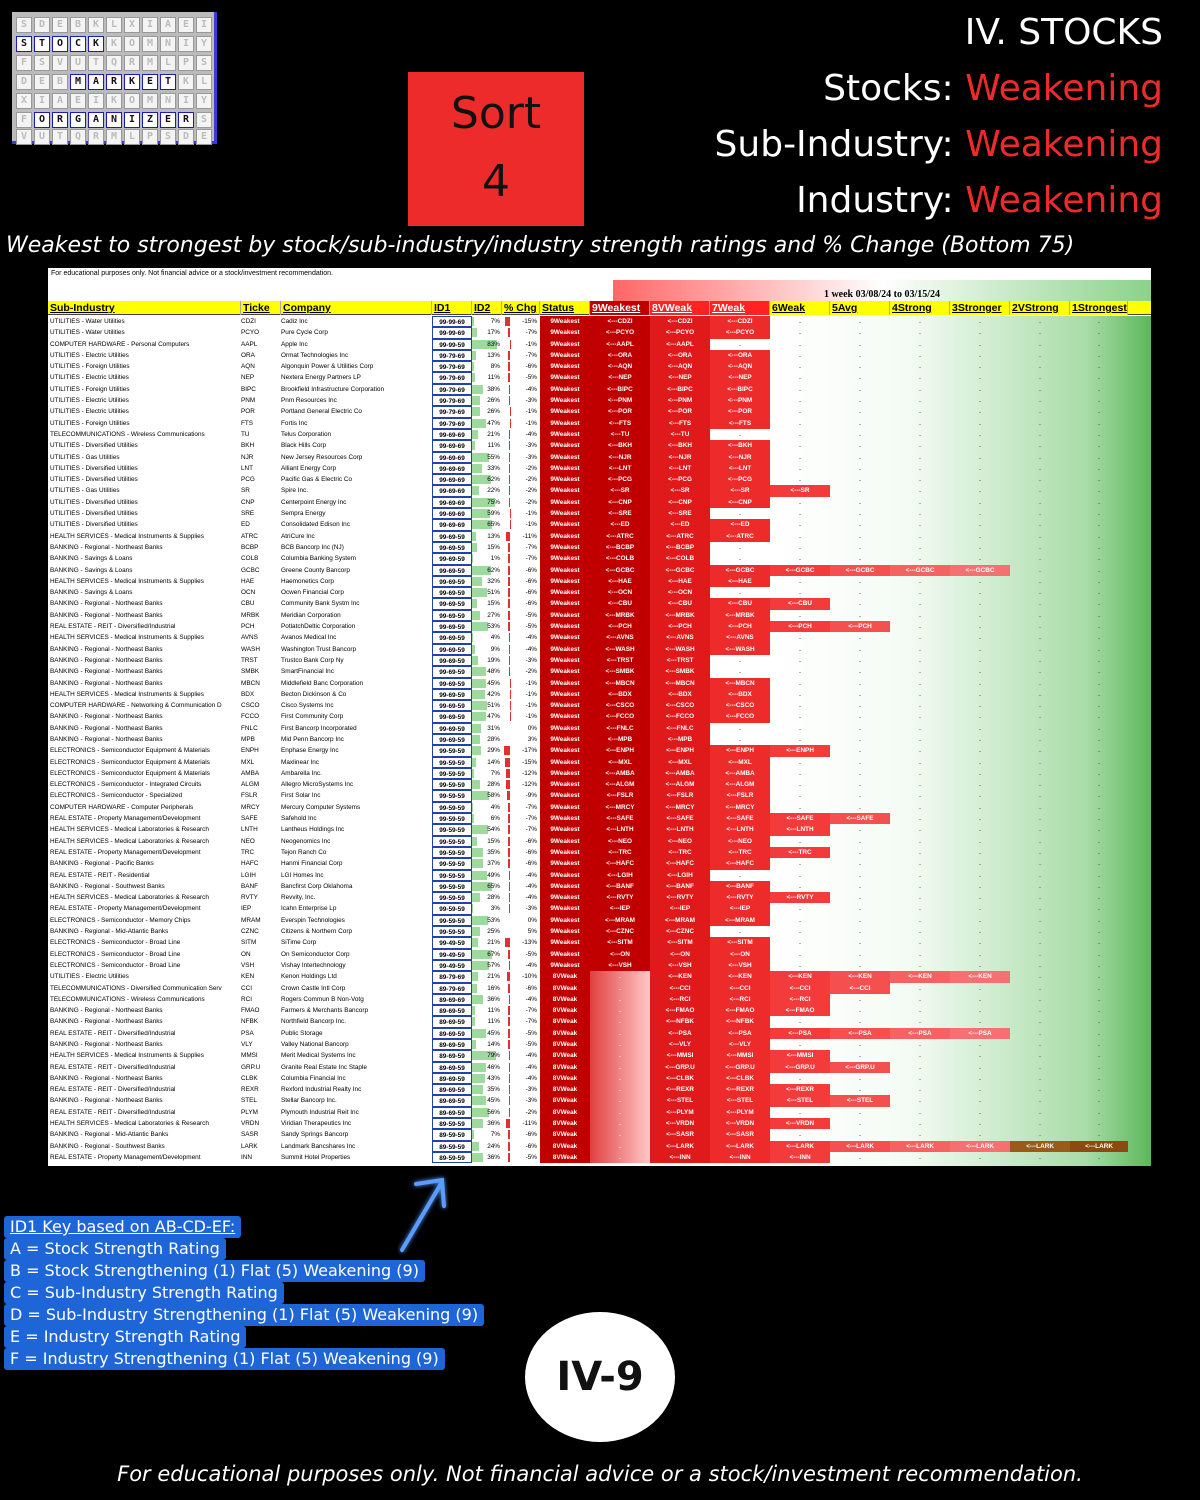 The width and height of the screenshot is (1200, 1500). I want to click on column-header: ID2, so click(487, 308).